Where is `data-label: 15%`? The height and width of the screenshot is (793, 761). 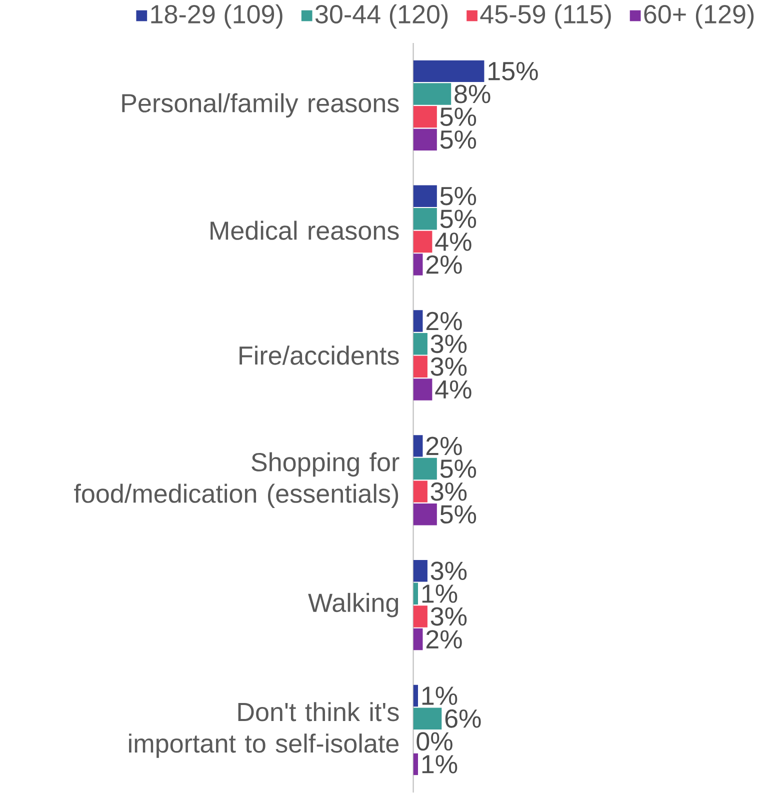 data-label: 15% is located at coordinates (513, 71).